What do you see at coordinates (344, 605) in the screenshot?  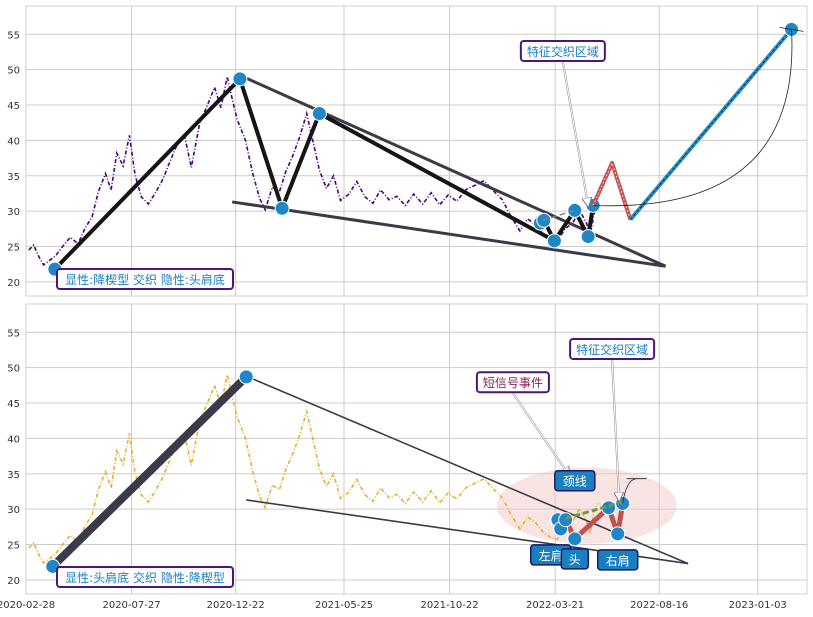 I see `x-tick-label: 2021-05-25` at bounding box center [344, 605].